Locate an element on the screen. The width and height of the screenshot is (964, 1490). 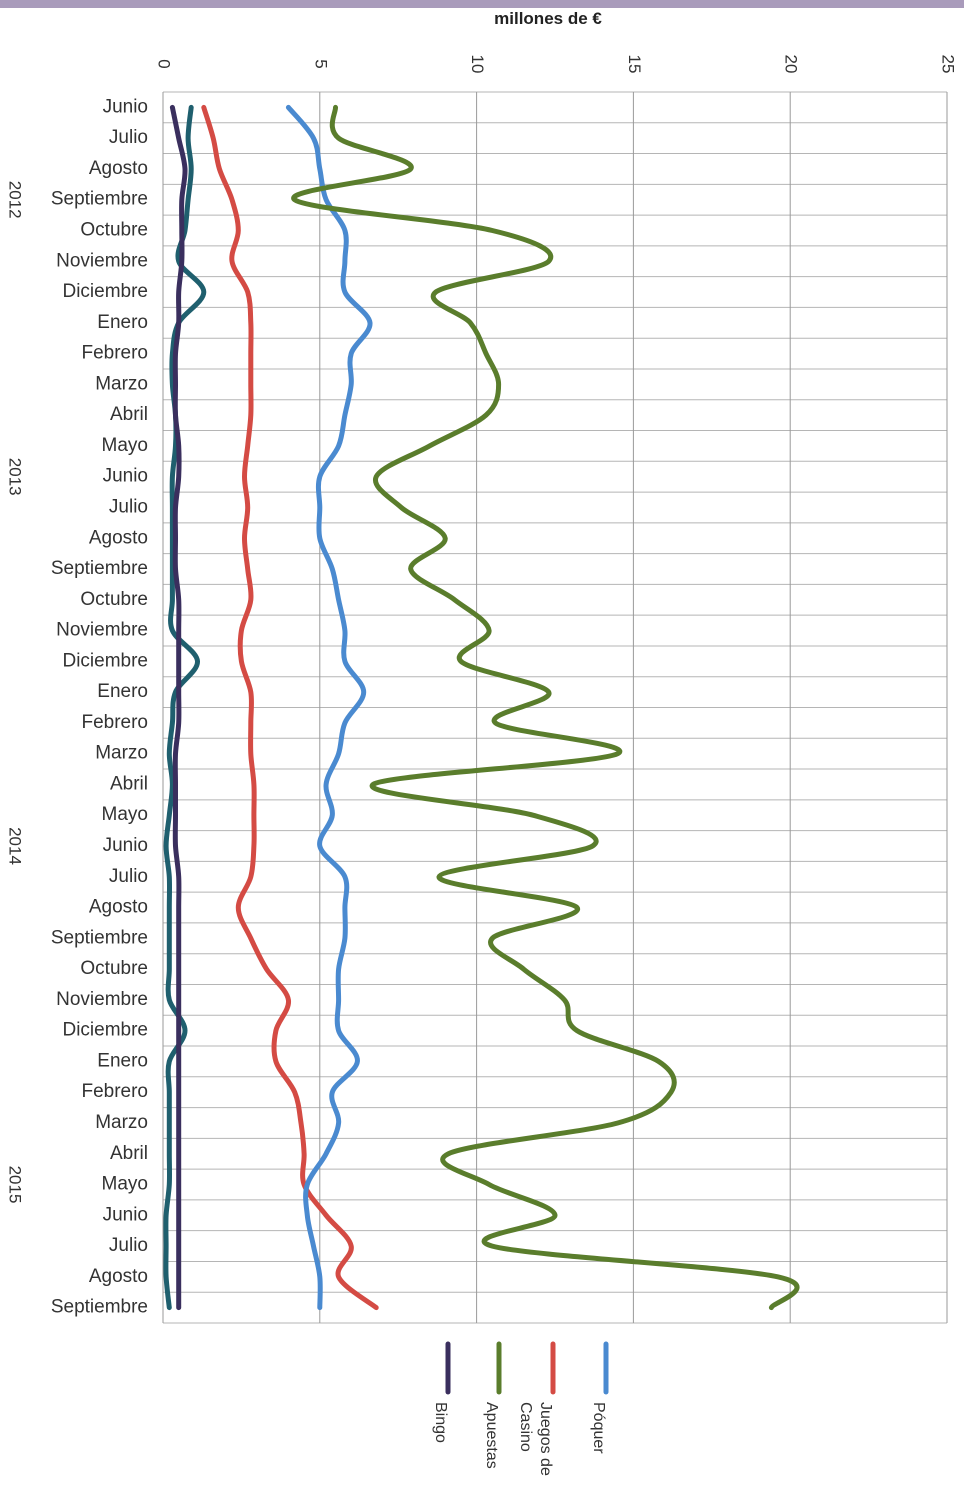
year-label: 2012 is located at coordinates (15, 200).